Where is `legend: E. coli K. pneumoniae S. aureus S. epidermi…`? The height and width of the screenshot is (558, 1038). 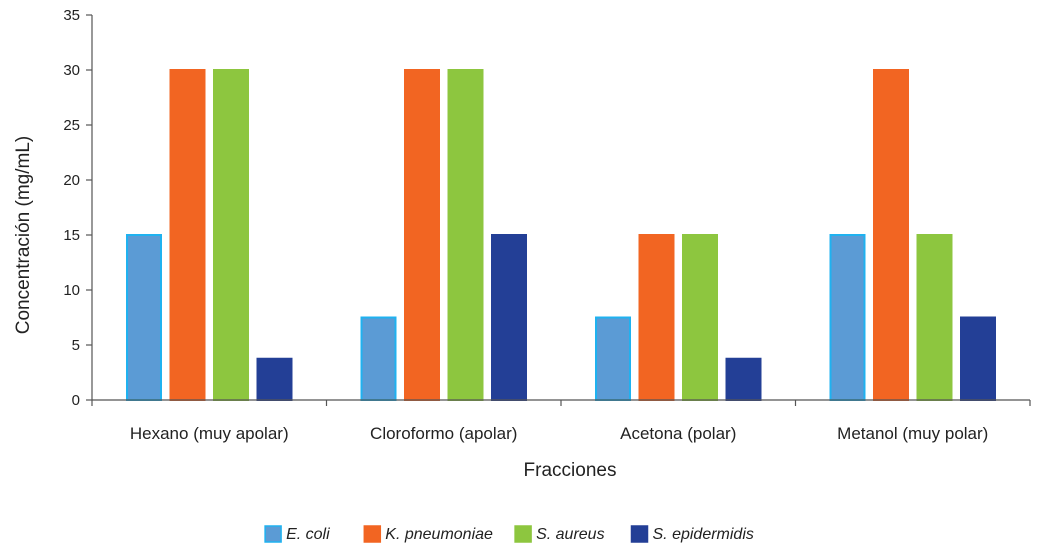 legend: E. coli K. pneumoniae S. aureus S. epidermi… is located at coordinates (509, 534).